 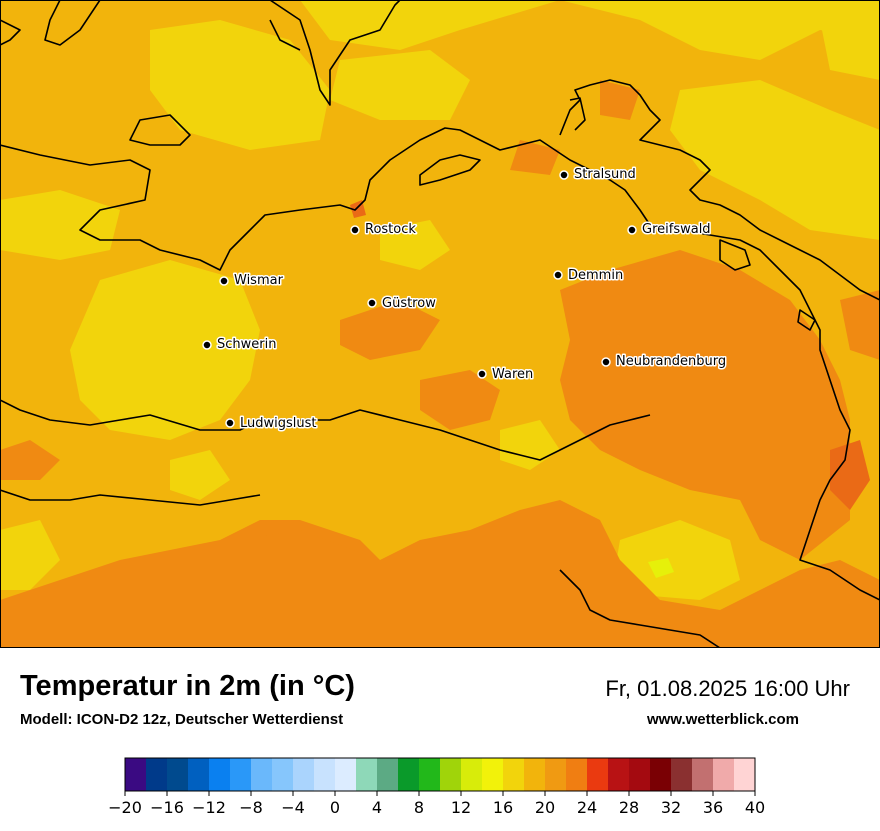 I want to click on legend-tick-label: 16, so click(x=503, y=807).